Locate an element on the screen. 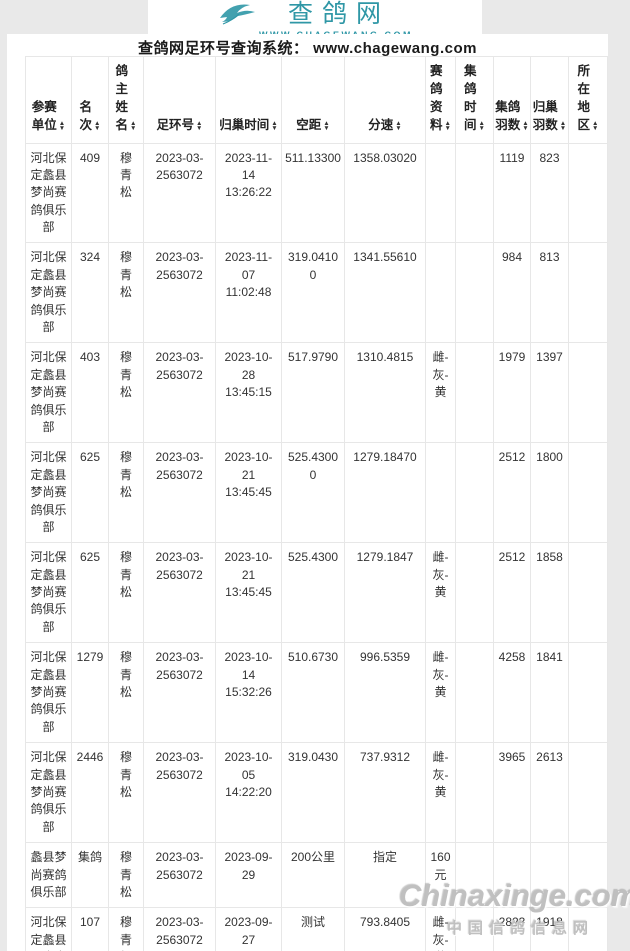  column-label-pigeon_info: 赛 鸽 资 料 is located at coordinates (436, 98).